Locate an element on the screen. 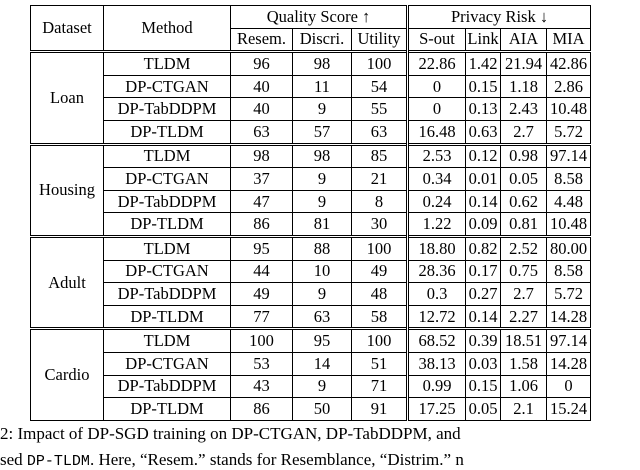 The image size is (640, 470). caption-text: sed is located at coordinates (13, 459).